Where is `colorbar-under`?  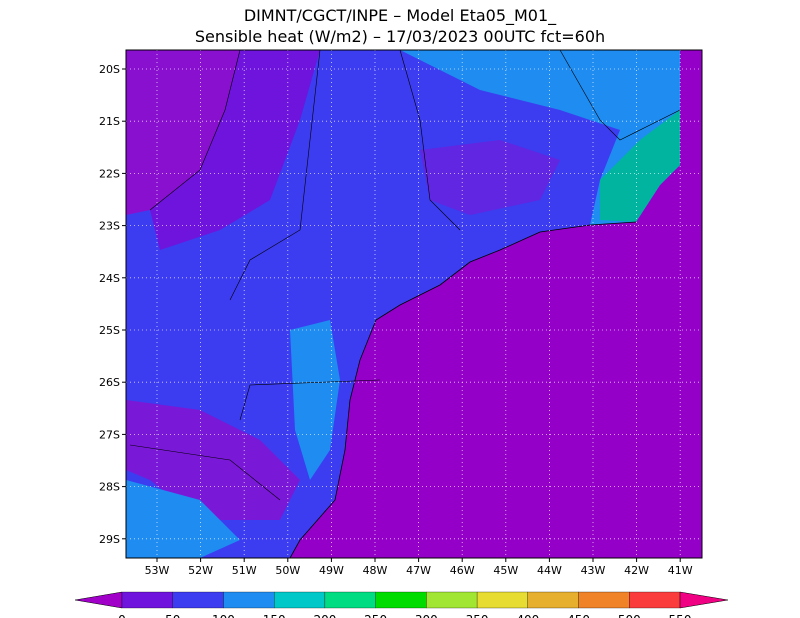 colorbar-under is located at coordinates (98, 600).